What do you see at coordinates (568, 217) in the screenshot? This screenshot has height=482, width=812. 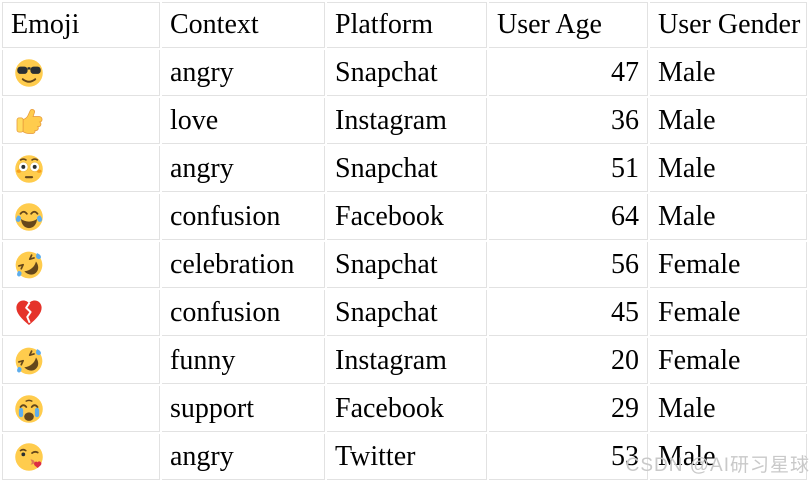 I see `user-age-cell: 64` at bounding box center [568, 217].